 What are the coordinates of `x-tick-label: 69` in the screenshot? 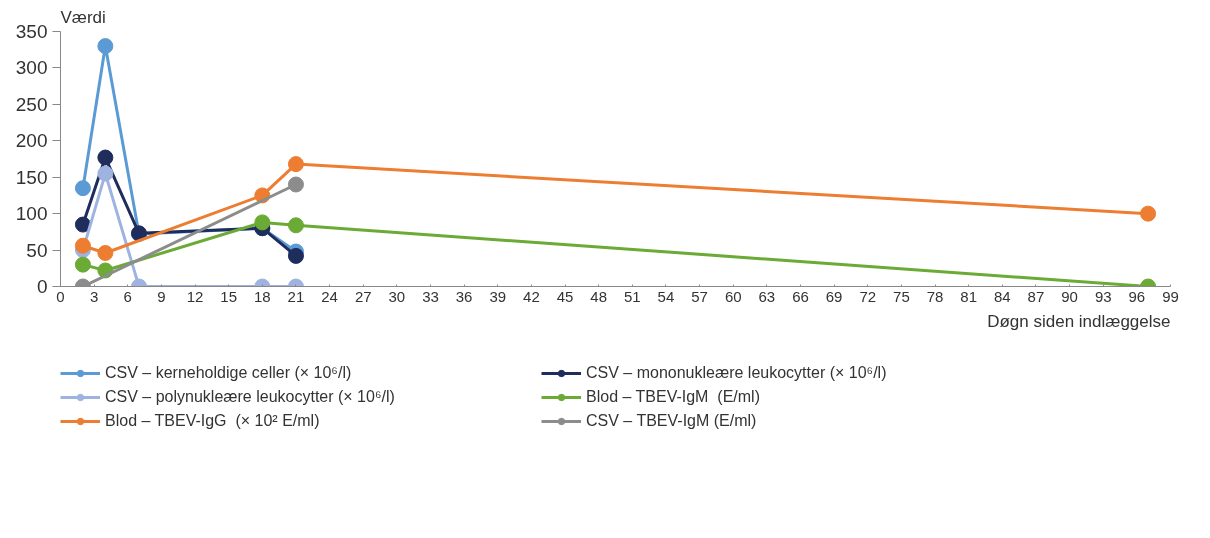 It's located at (834, 296).